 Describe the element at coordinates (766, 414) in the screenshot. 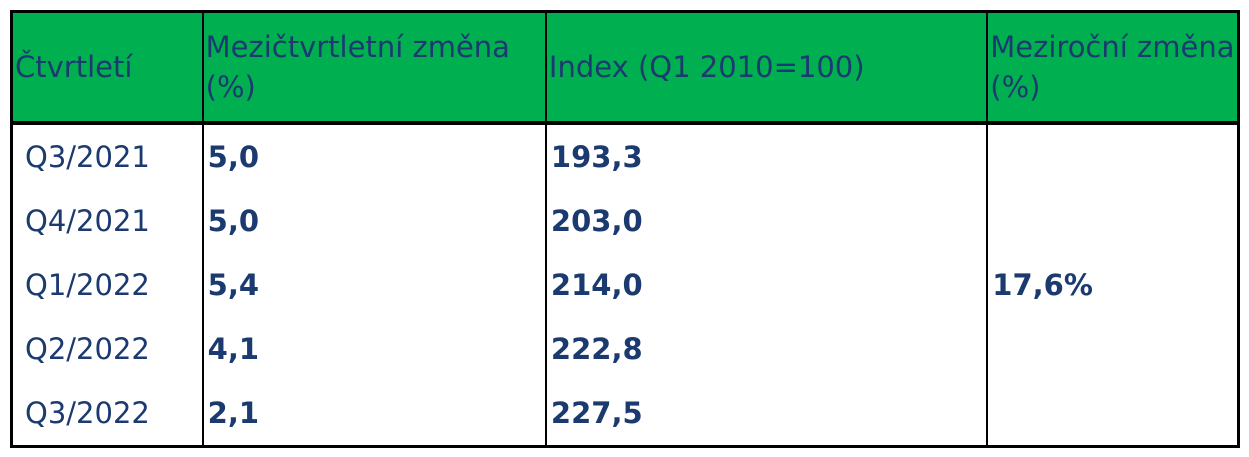

I see `value-cell: 227,5` at that location.